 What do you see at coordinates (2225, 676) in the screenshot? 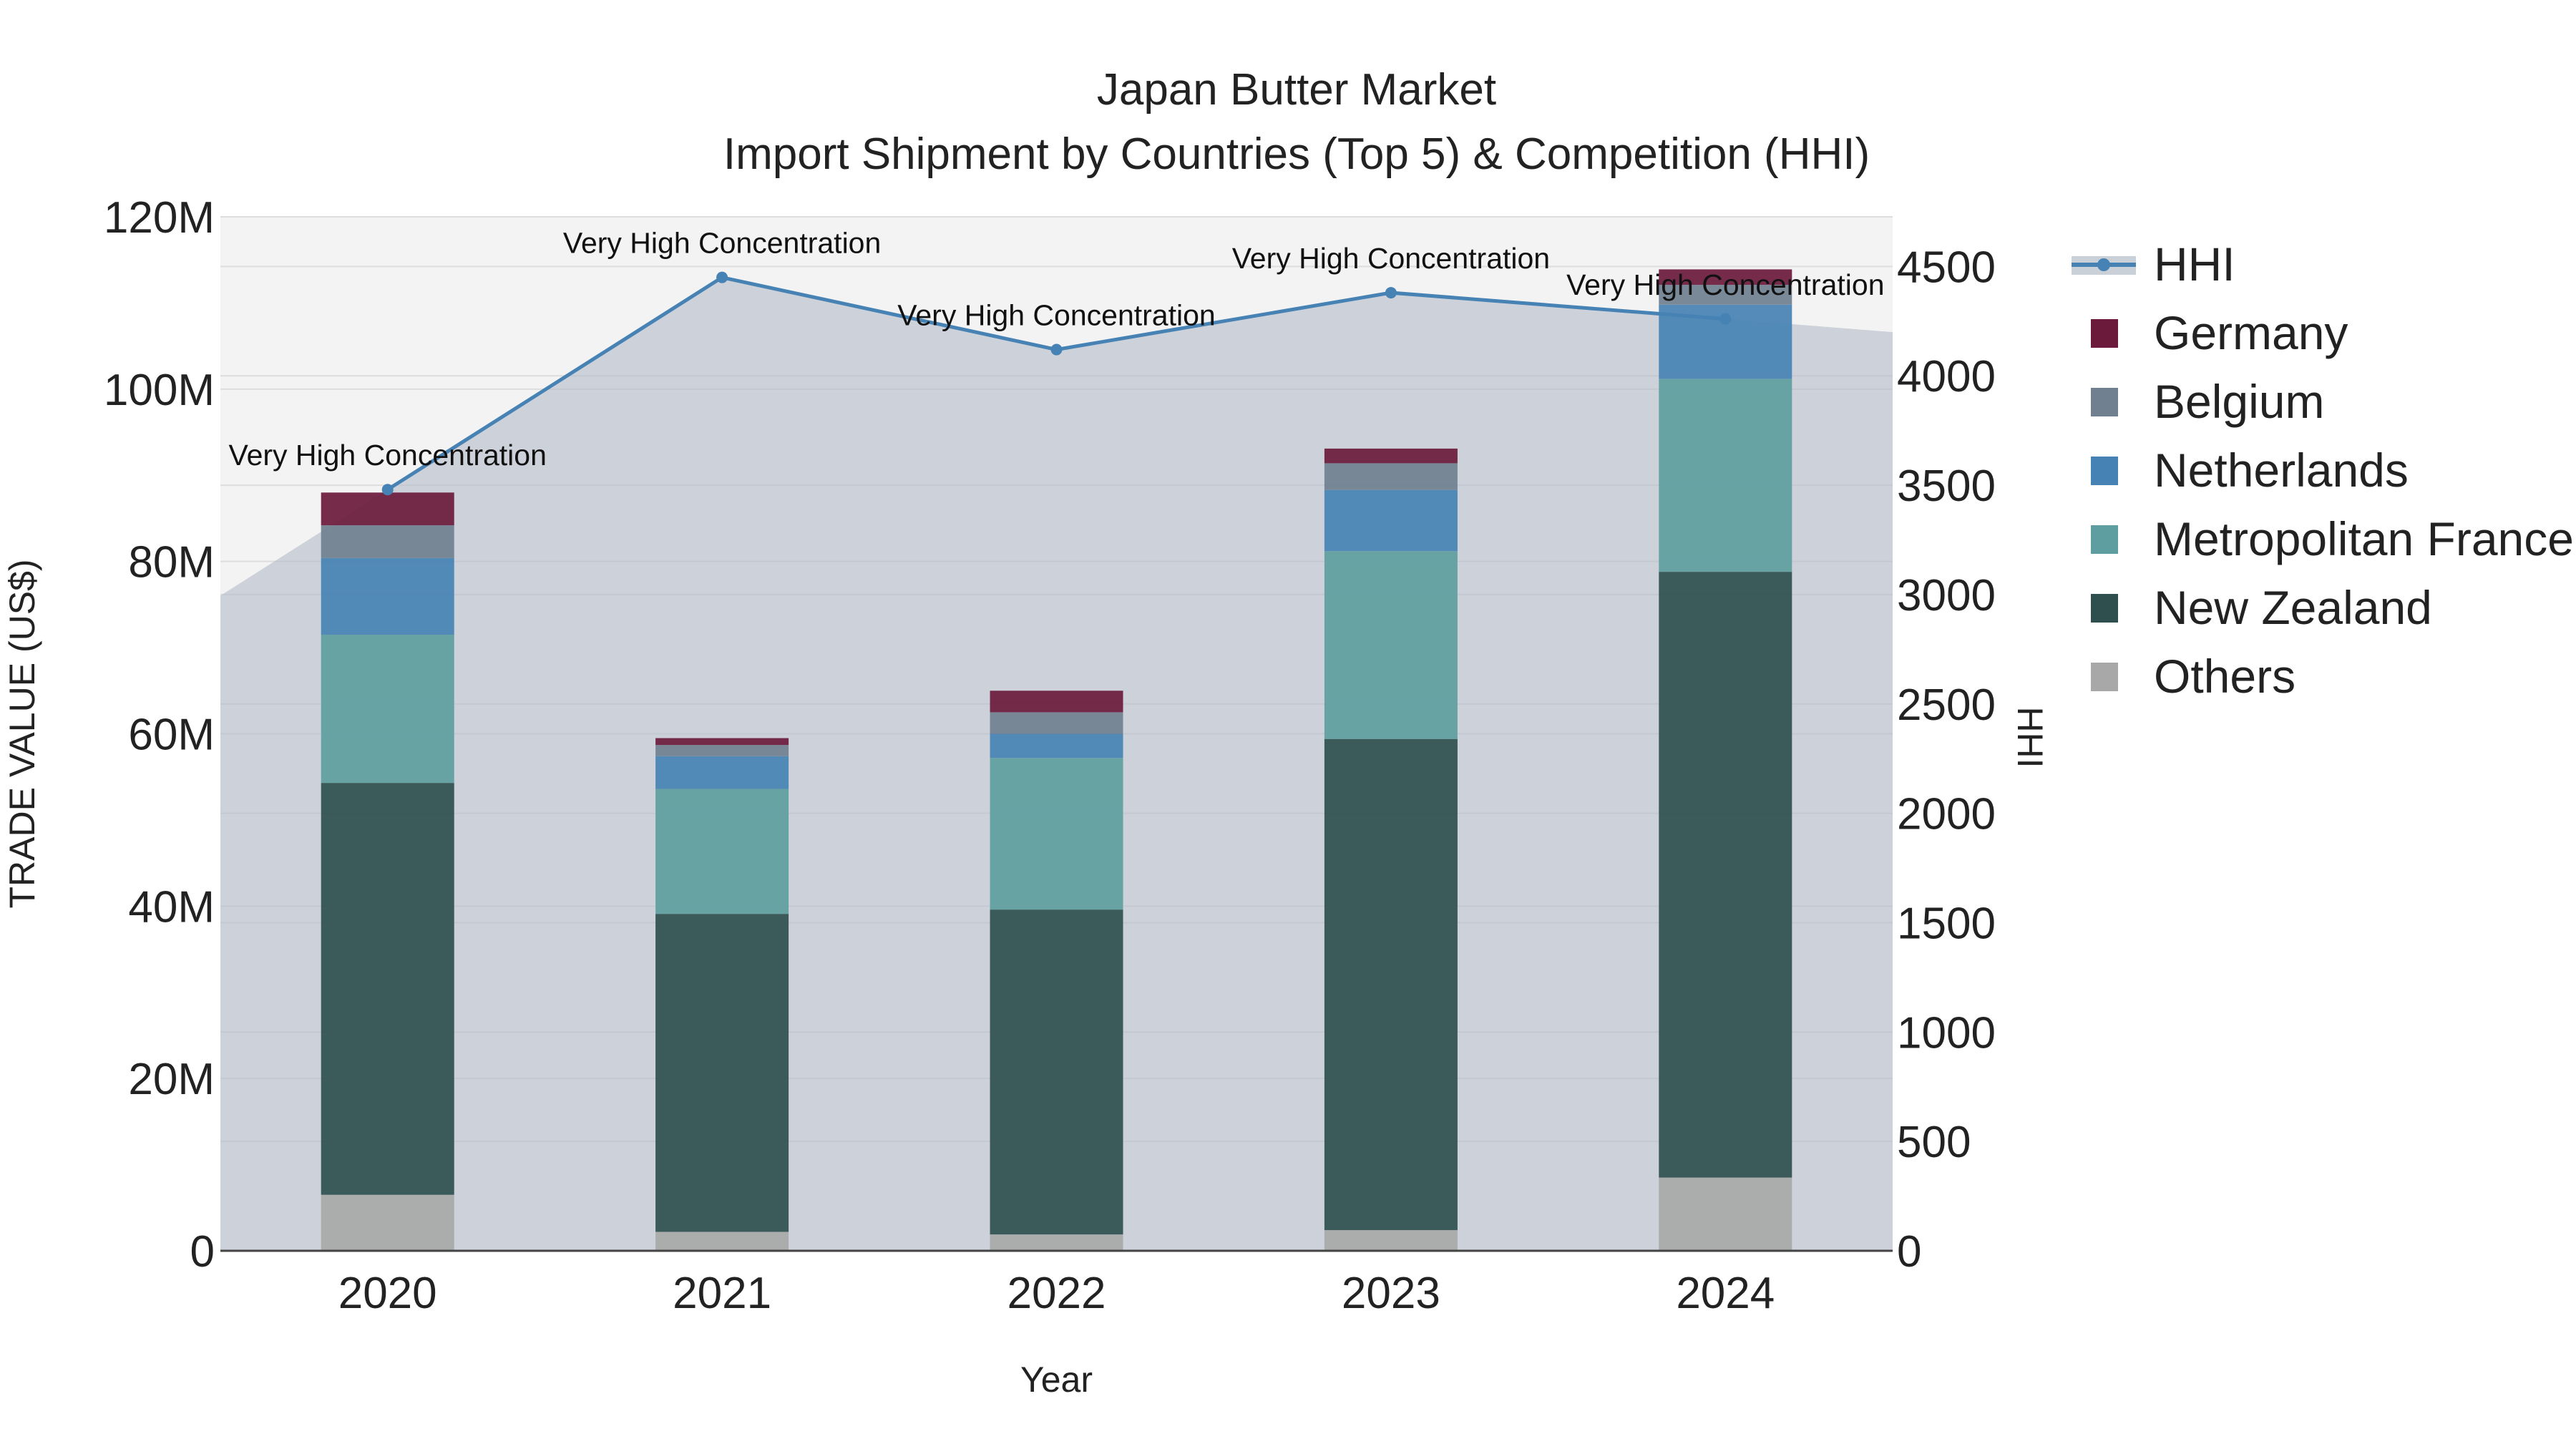
I see `legend-label-others: Others` at bounding box center [2225, 676].